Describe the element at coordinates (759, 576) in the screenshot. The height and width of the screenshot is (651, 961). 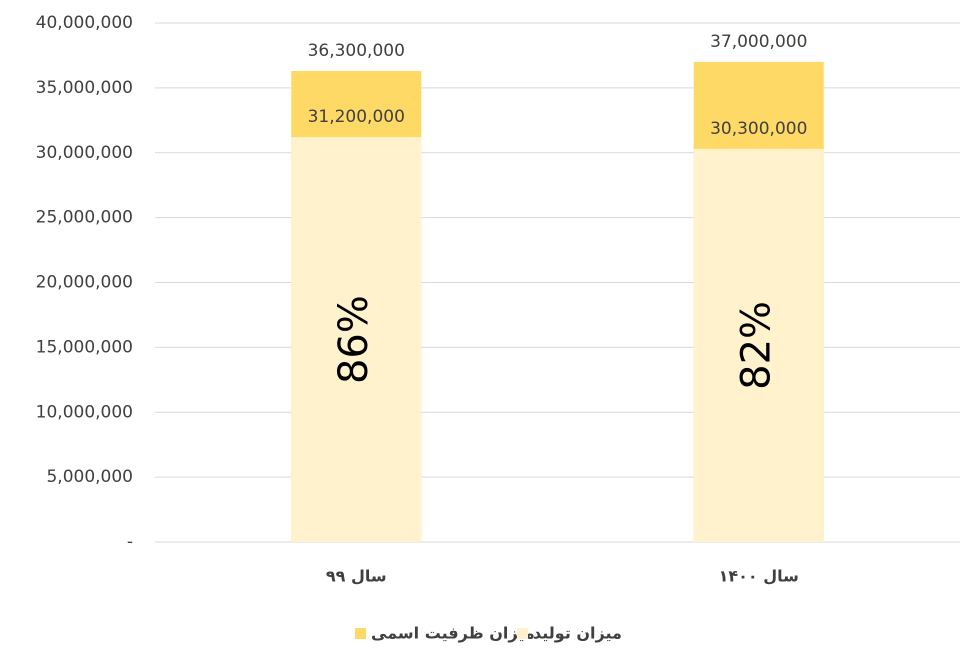
I see `x-tick-label: سال ۱۴۰۰` at that location.